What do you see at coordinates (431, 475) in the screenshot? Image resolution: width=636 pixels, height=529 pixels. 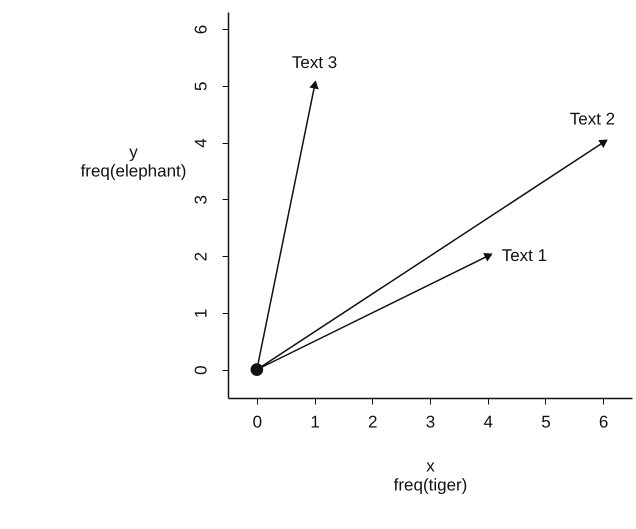 I see `x-axis-title: x freq(tiger)` at bounding box center [431, 475].